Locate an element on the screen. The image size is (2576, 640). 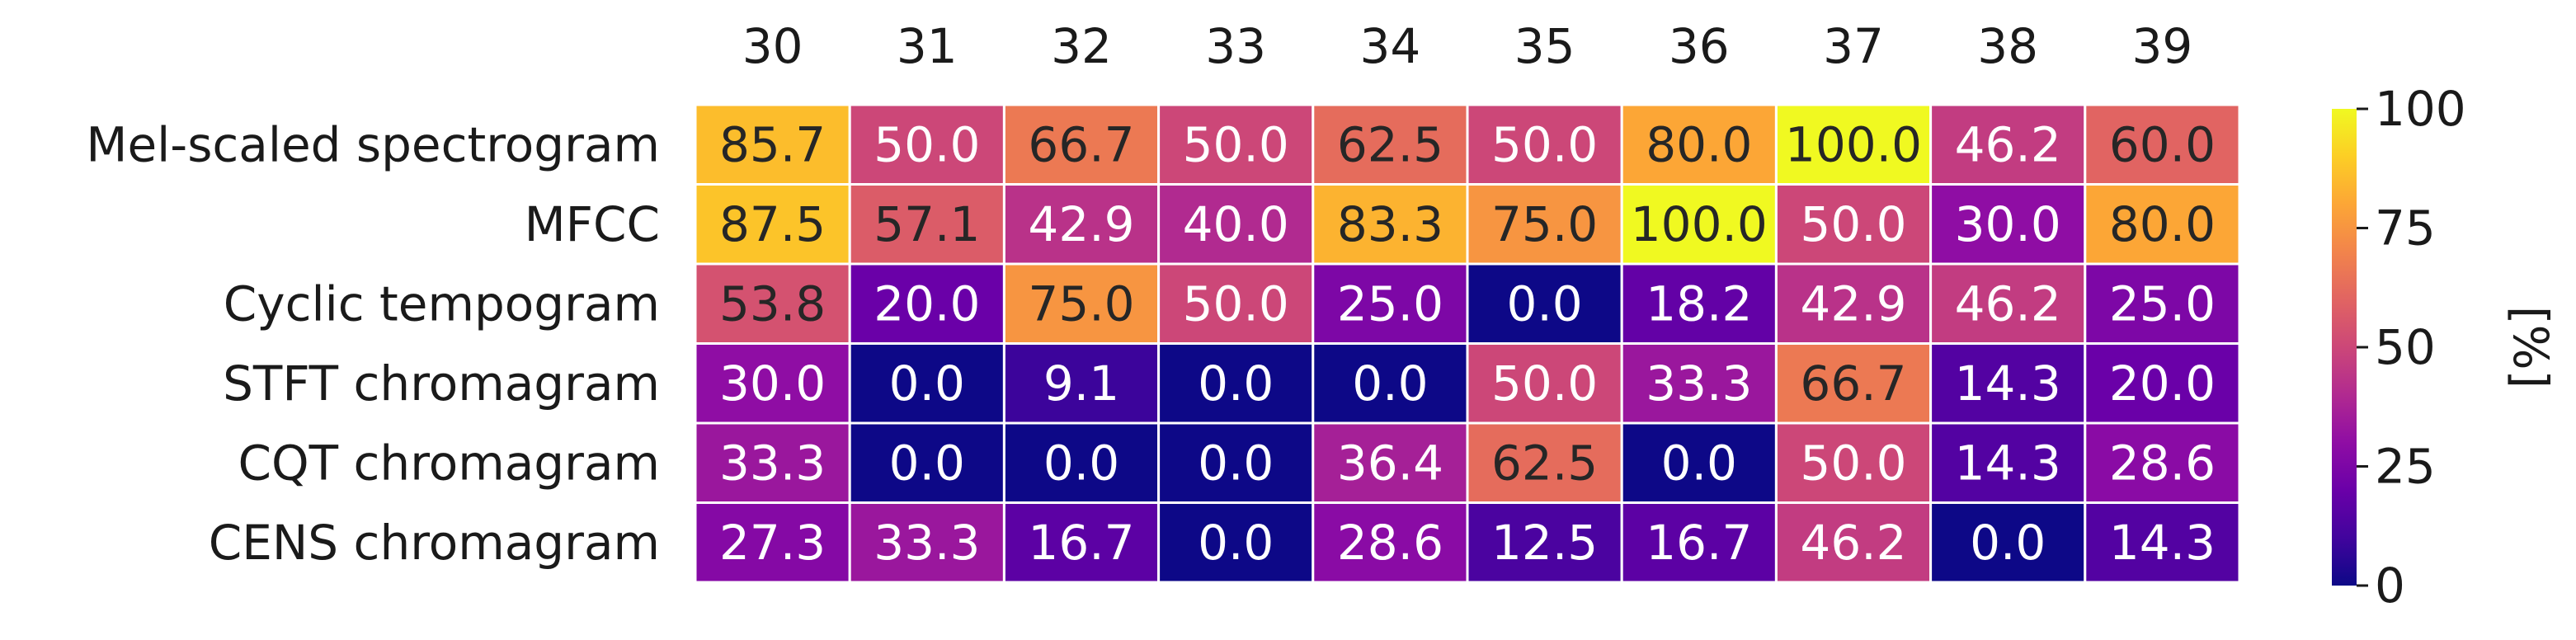
cell-value-label: 36.4 is located at coordinates (1390, 463).